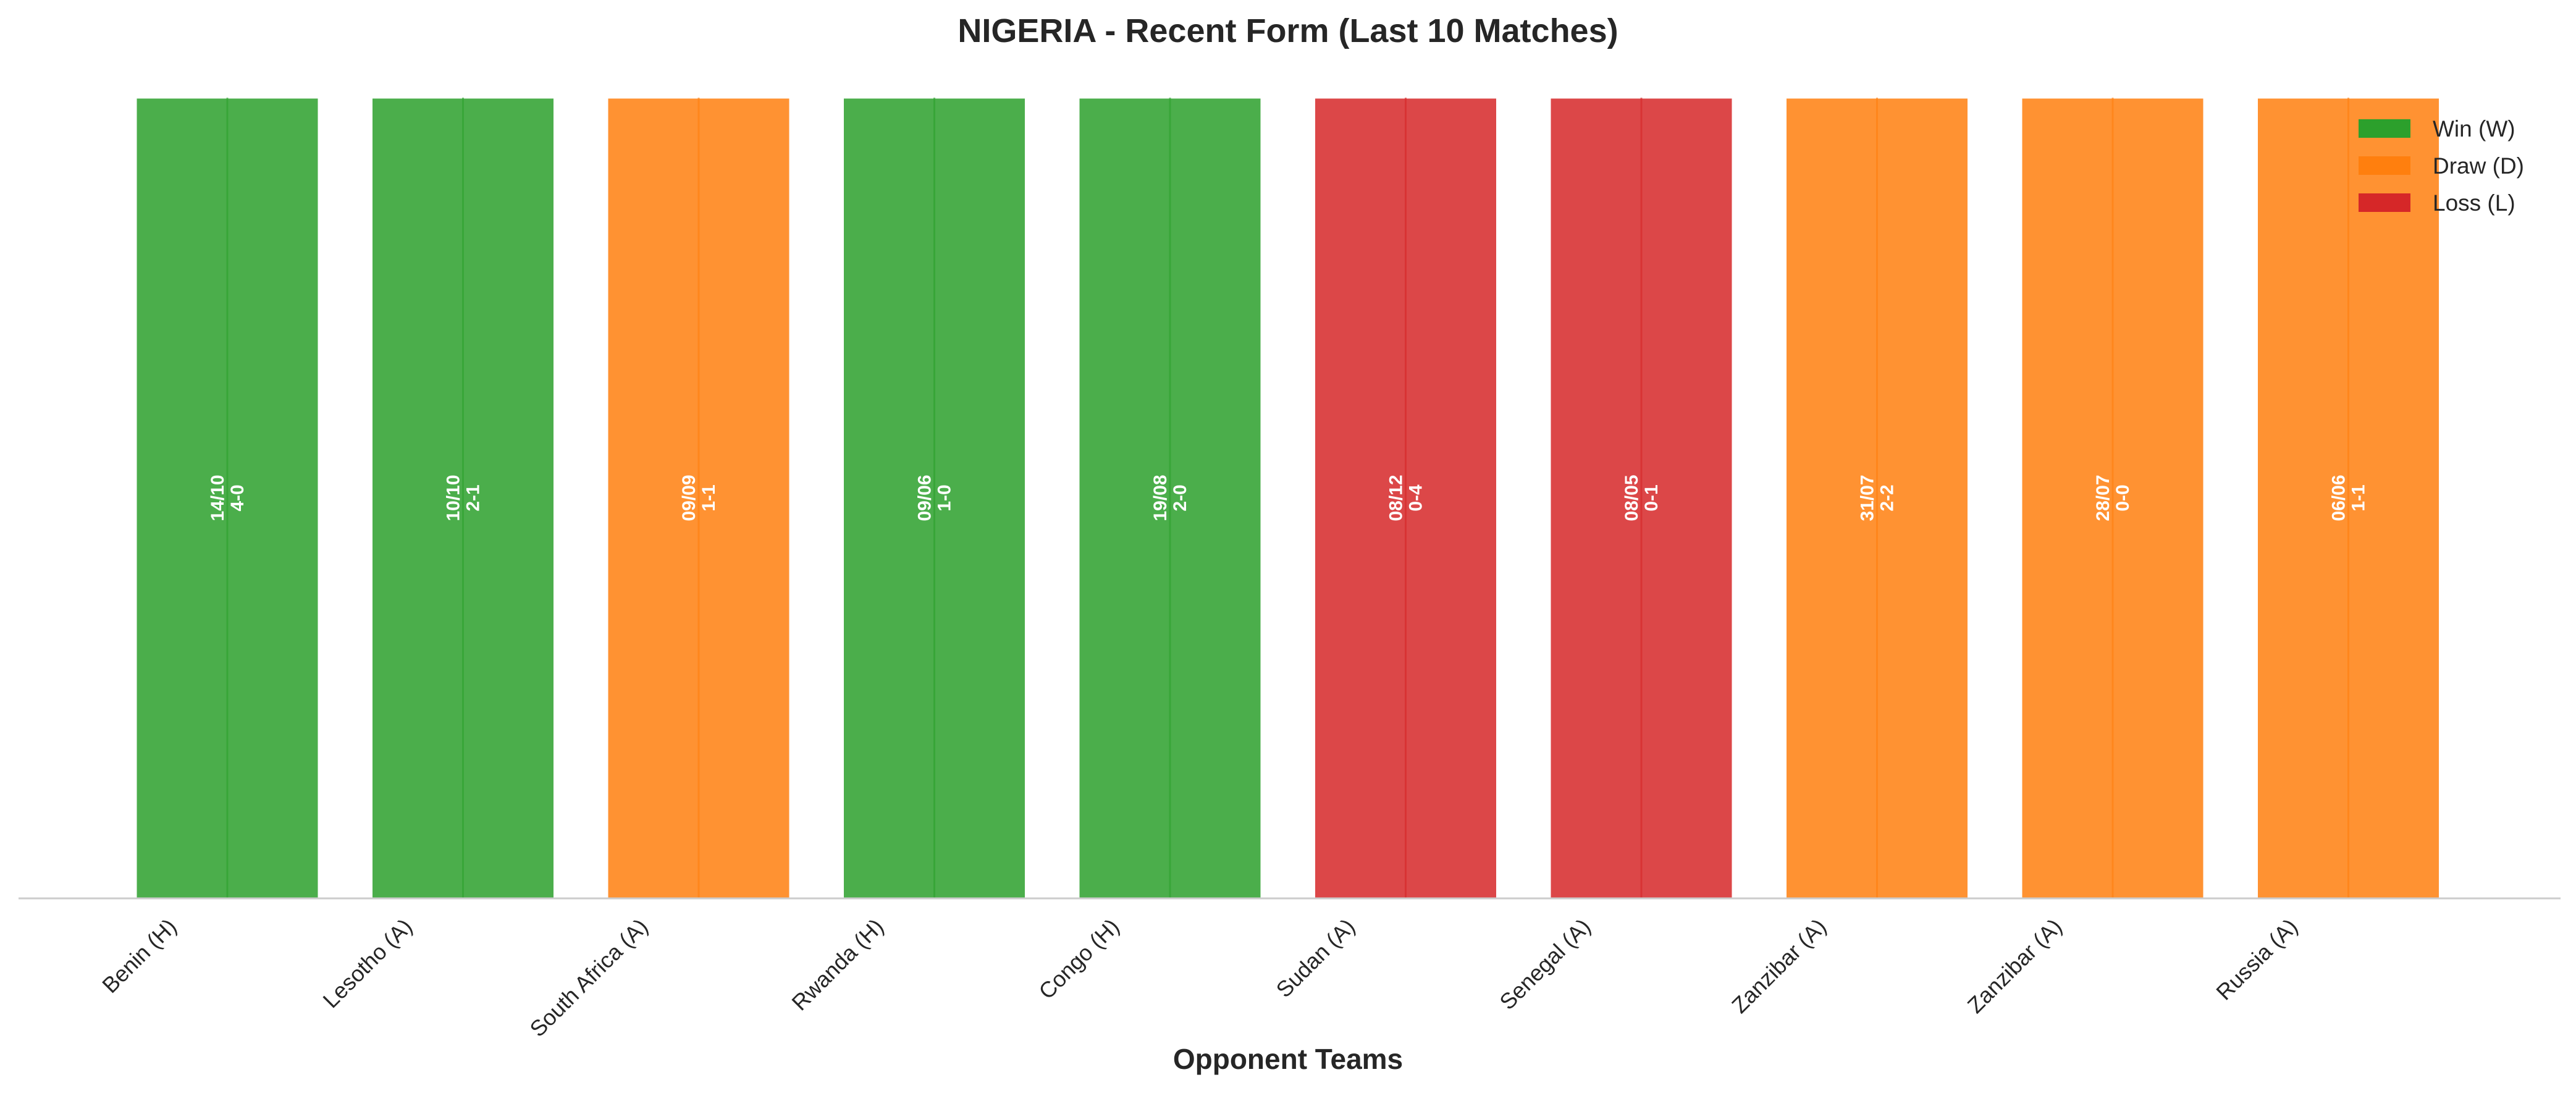  I want to click on x-axis-label: Opponent Teams, so click(1288, 1059).